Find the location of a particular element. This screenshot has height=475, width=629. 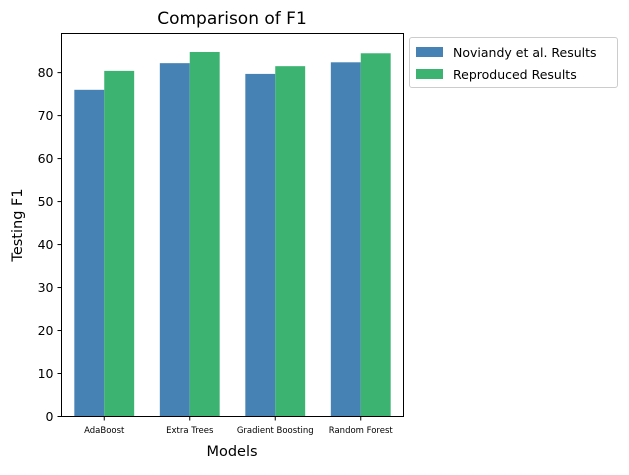

y-axis-label: Testing F1 is located at coordinates (18, 225).